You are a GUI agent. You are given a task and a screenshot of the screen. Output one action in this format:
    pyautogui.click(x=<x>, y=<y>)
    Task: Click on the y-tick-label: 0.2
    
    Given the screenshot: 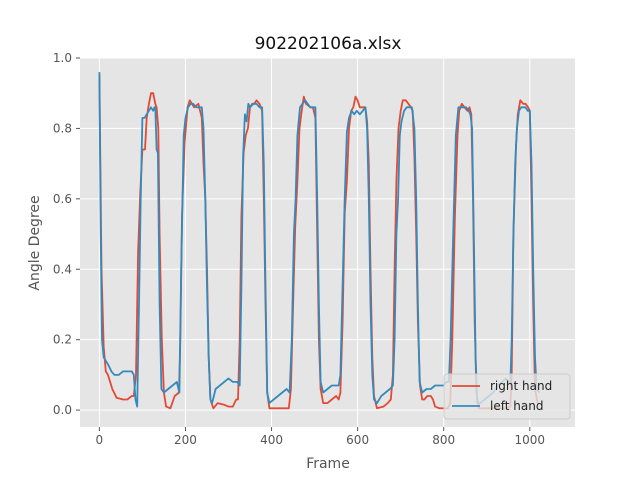 What is the action you would take?
    pyautogui.click(x=62, y=340)
    